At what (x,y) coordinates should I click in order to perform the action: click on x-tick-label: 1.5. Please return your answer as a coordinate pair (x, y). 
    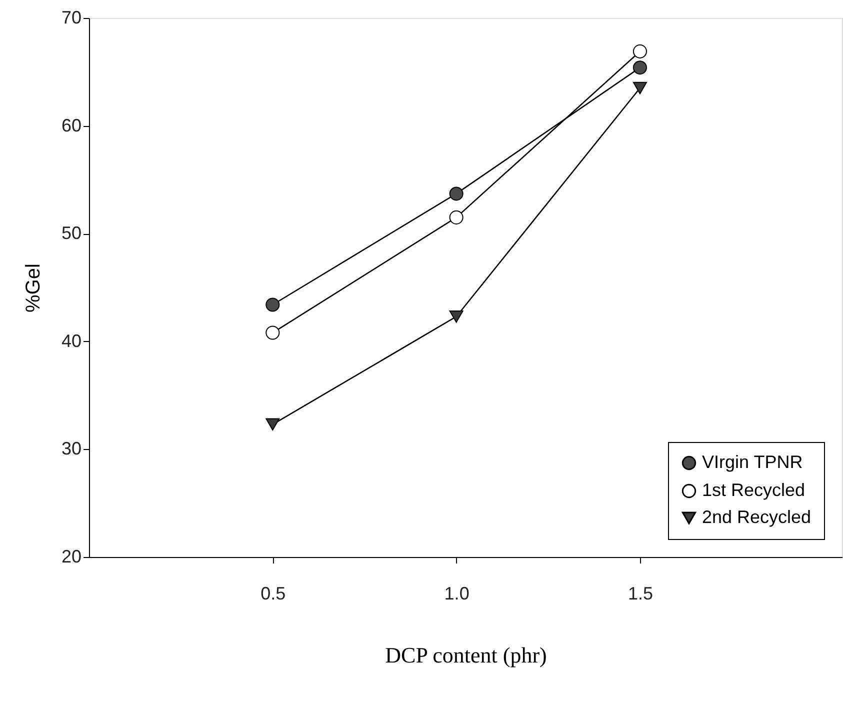
    Looking at the image, I should click on (640, 594).